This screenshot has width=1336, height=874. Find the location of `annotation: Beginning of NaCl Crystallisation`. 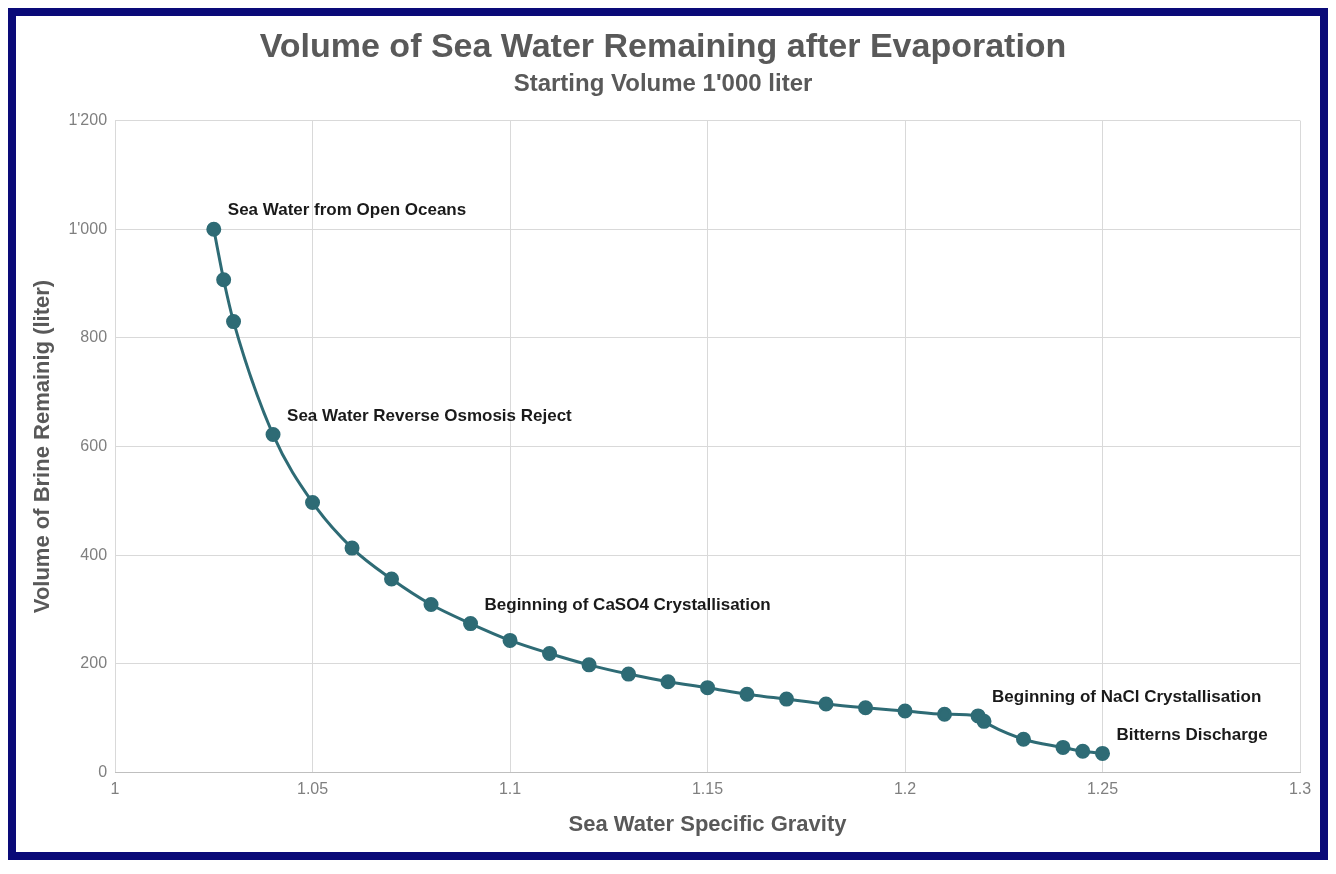

annotation: Beginning of NaCl Crystallisation is located at coordinates (1127, 697).